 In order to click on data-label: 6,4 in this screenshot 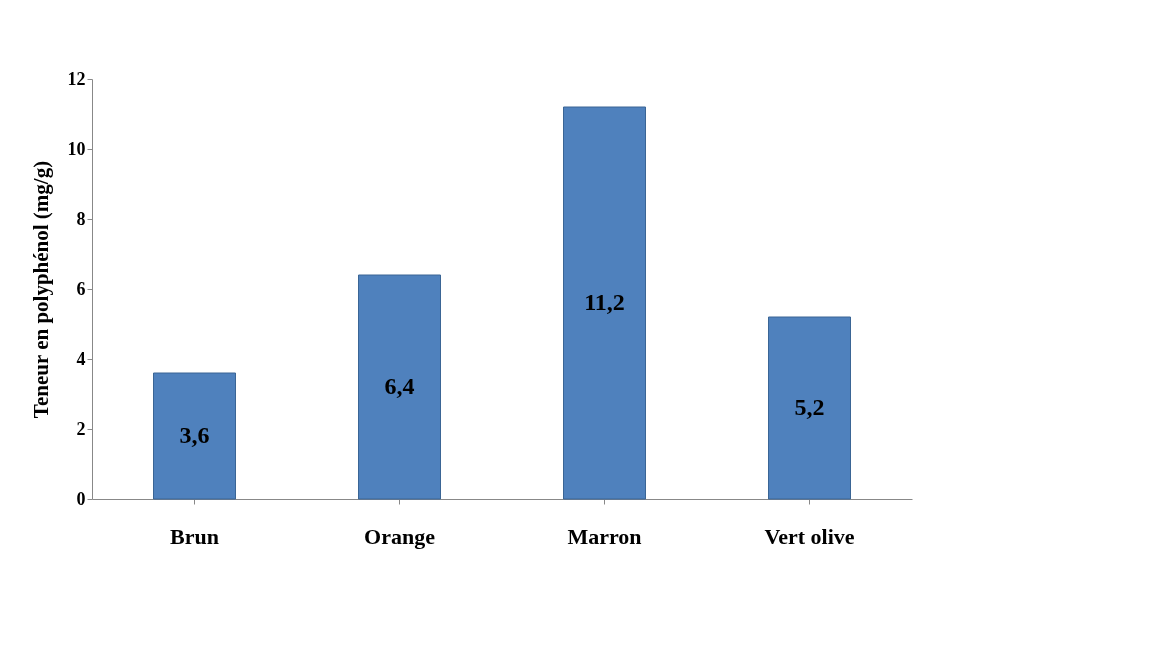, I will do `click(399, 386)`.